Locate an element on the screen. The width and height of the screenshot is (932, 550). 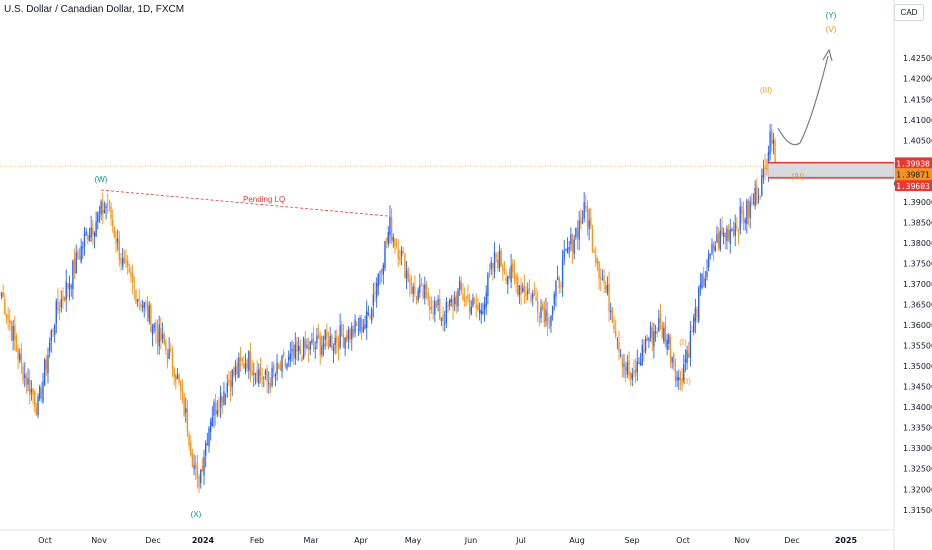
chart-title: U.S. Dollar / Canadian Dollar, 1D, FXCM is located at coordinates (94, 9).